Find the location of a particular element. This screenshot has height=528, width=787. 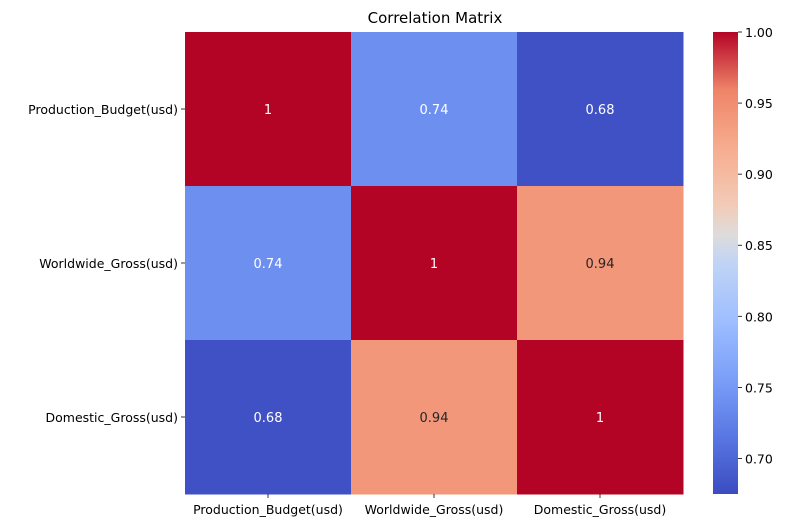

x-tick-label: Domestic_Gross(usd) is located at coordinates (600, 509).